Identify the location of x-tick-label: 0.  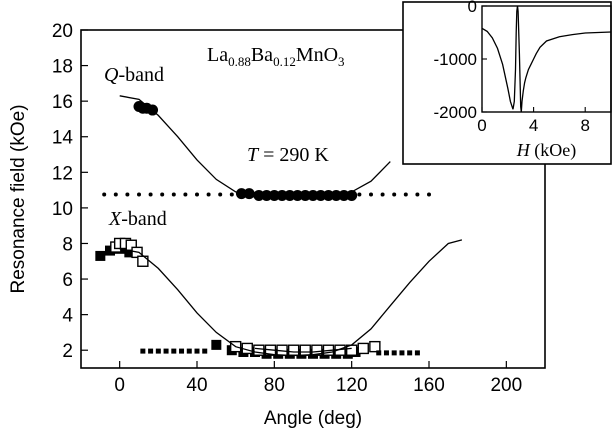
(119, 385).